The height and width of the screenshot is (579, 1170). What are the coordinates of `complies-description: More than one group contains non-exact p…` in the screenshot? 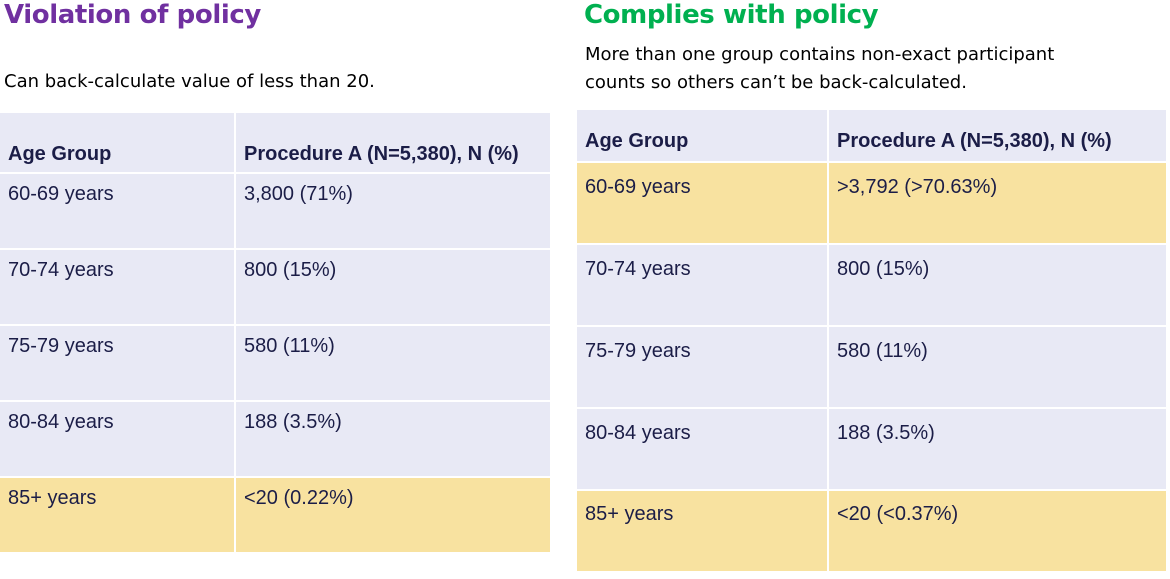 It's located at (819, 69).